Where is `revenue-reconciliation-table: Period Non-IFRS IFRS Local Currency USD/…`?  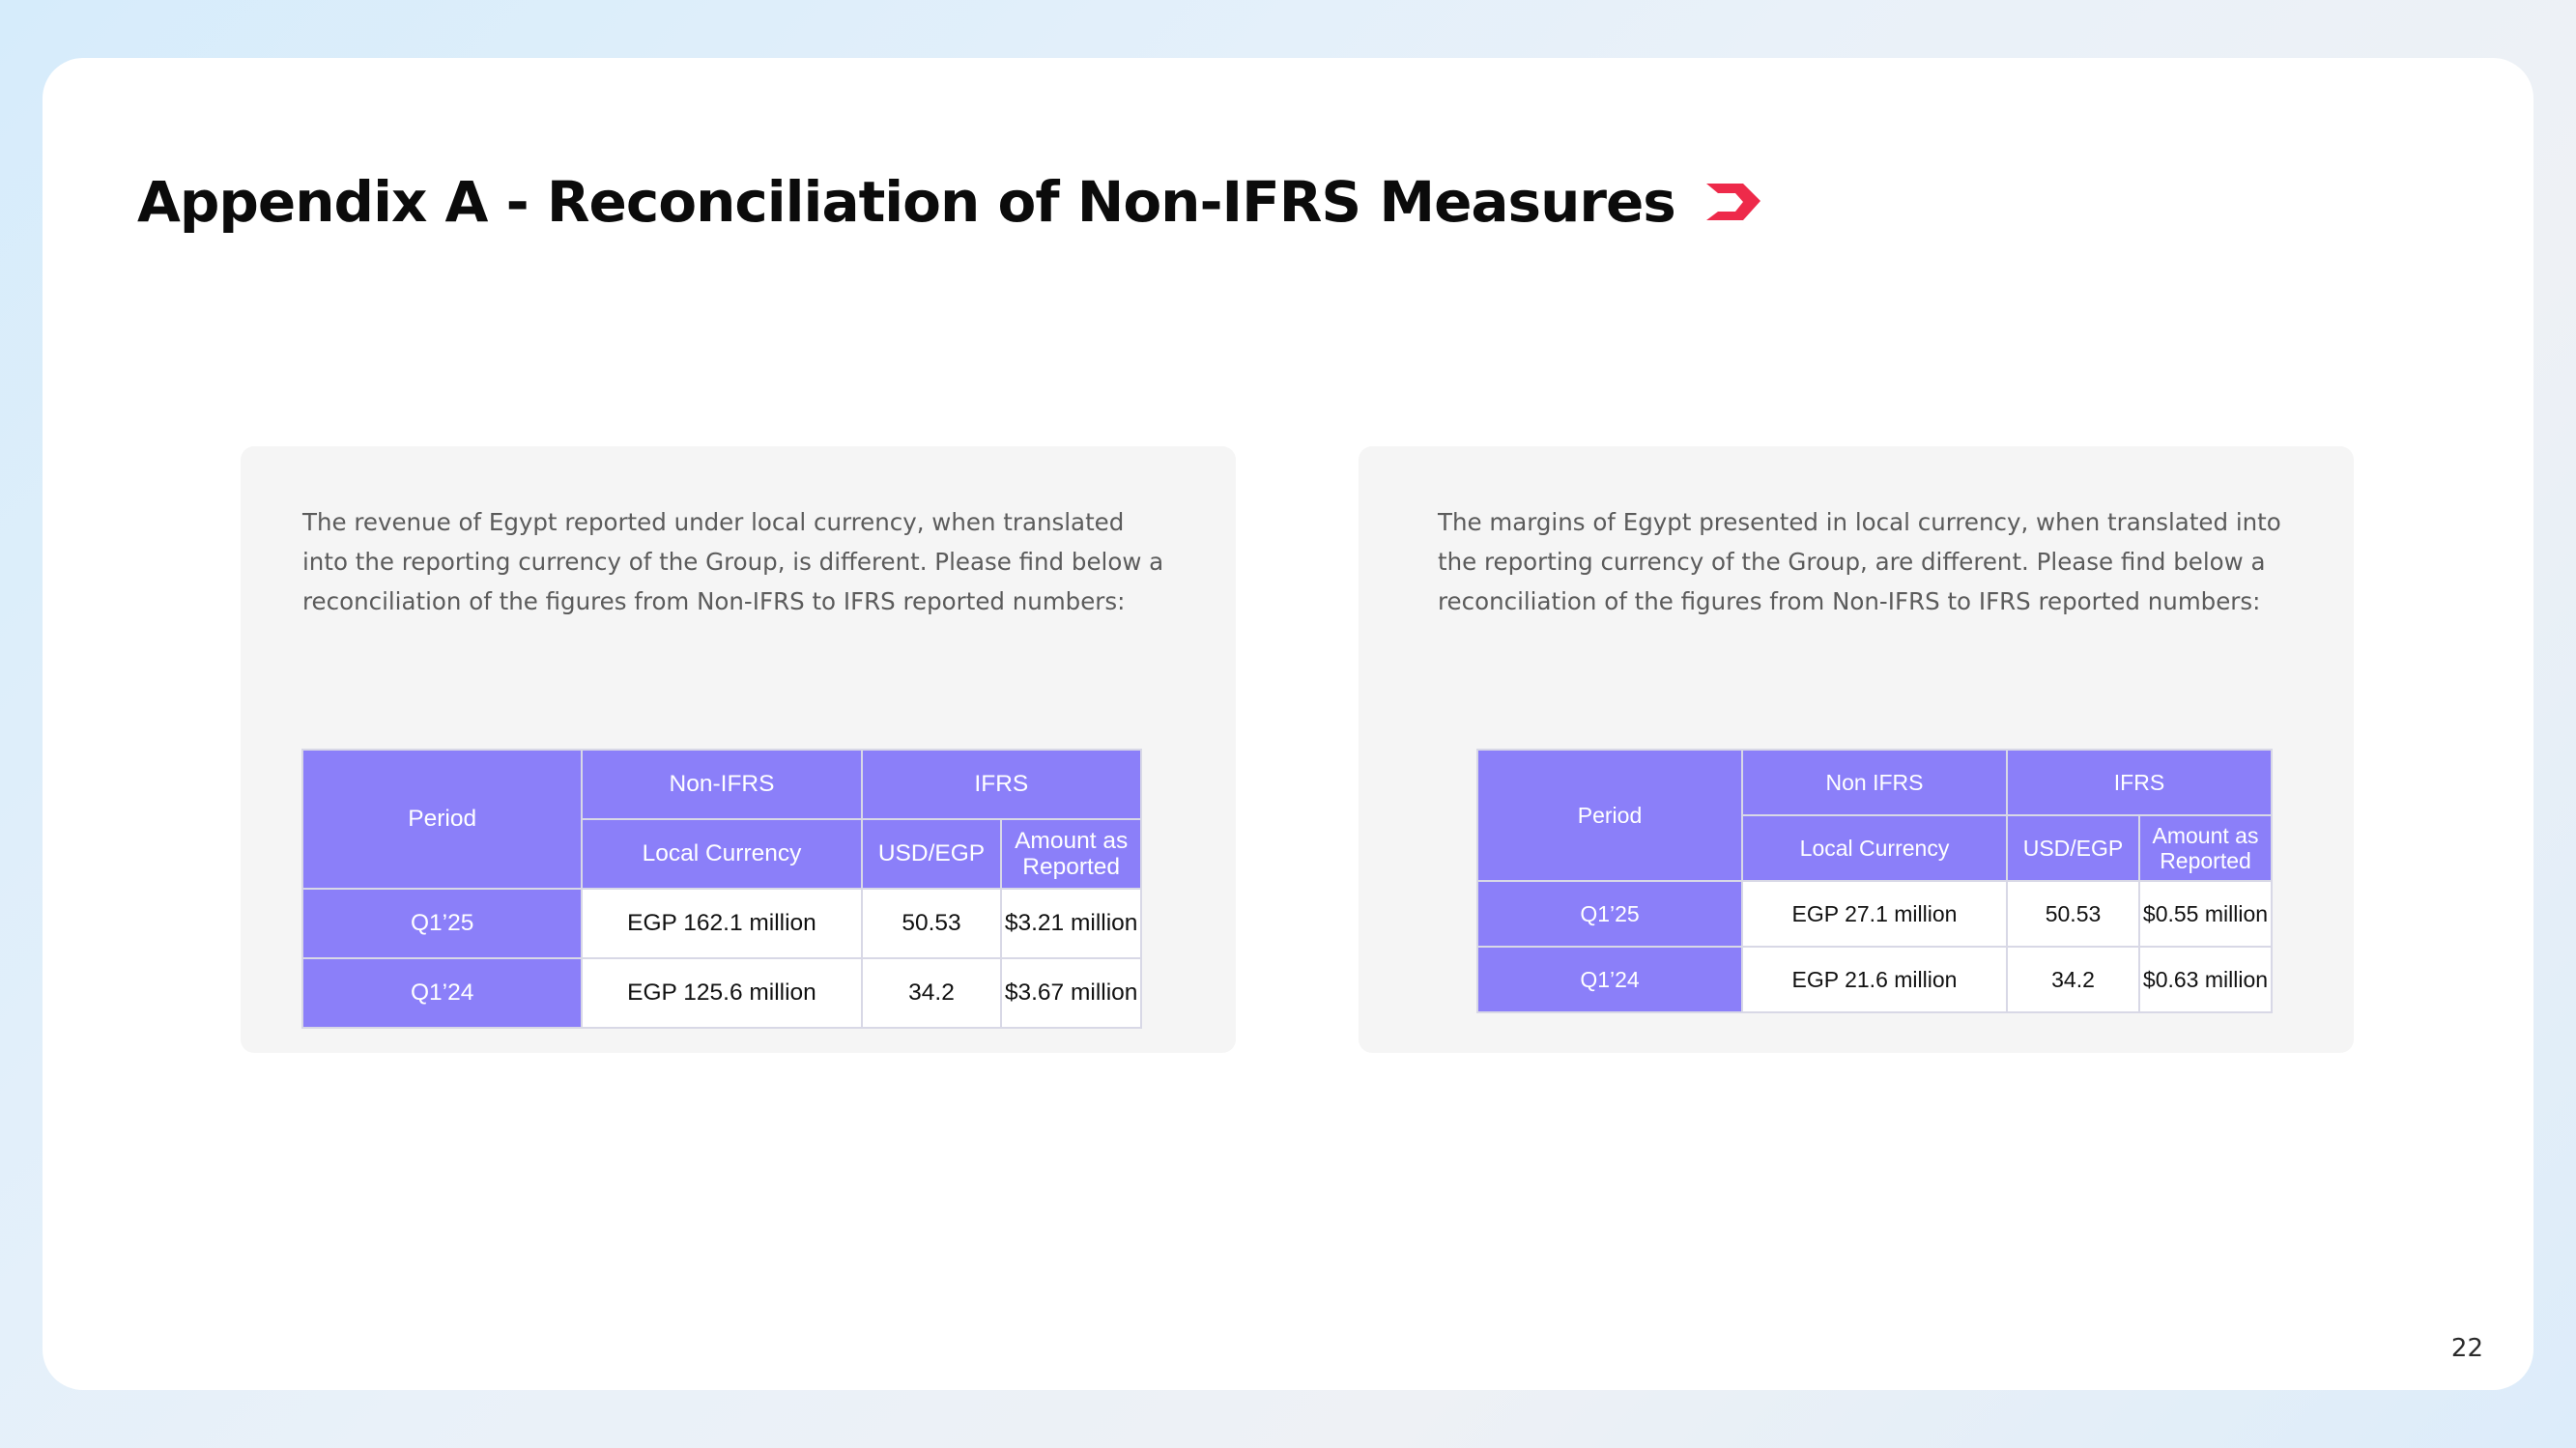
revenue-reconciliation-table: Period Non-IFRS IFRS Local Currency USD/… is located at coordinates (722, 889).